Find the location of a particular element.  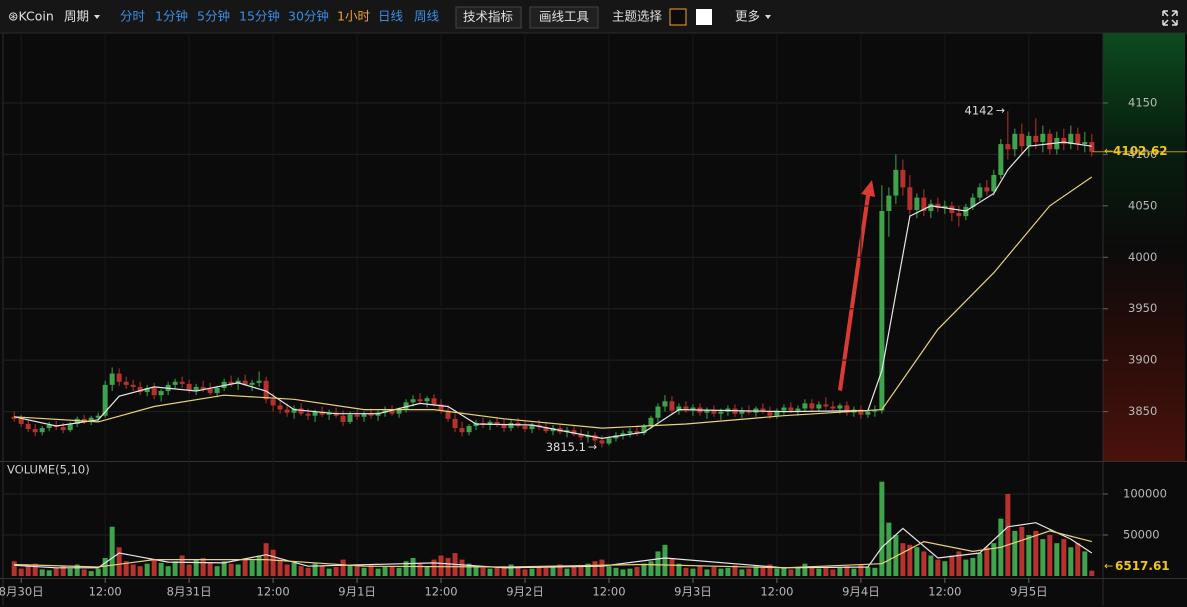

x-tick-label: 9月1日 is located at coordinates (357, 592).